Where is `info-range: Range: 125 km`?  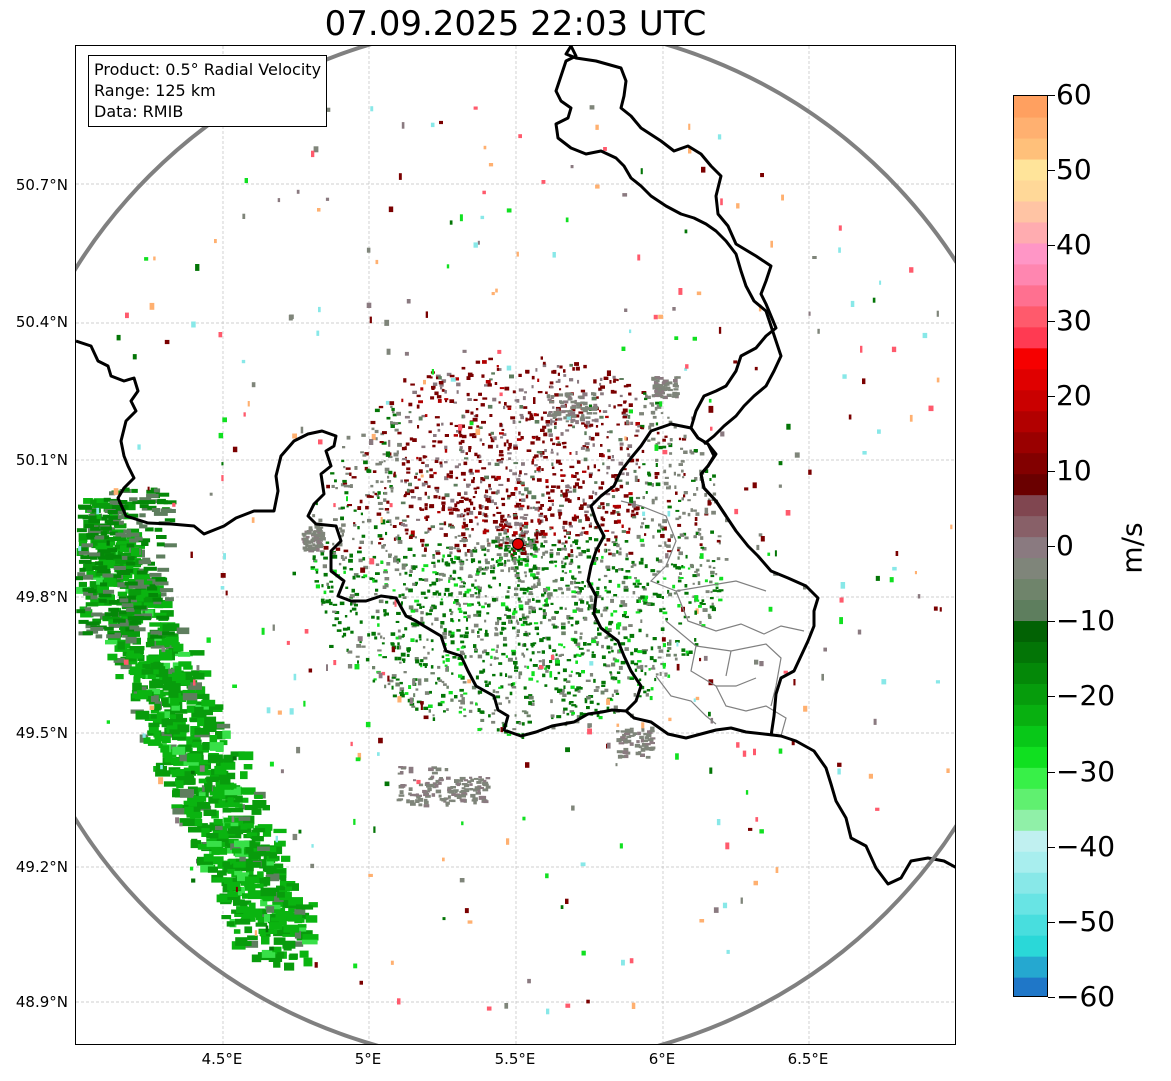
info-range: Range: 125 km is located at coordinates (155, 90).